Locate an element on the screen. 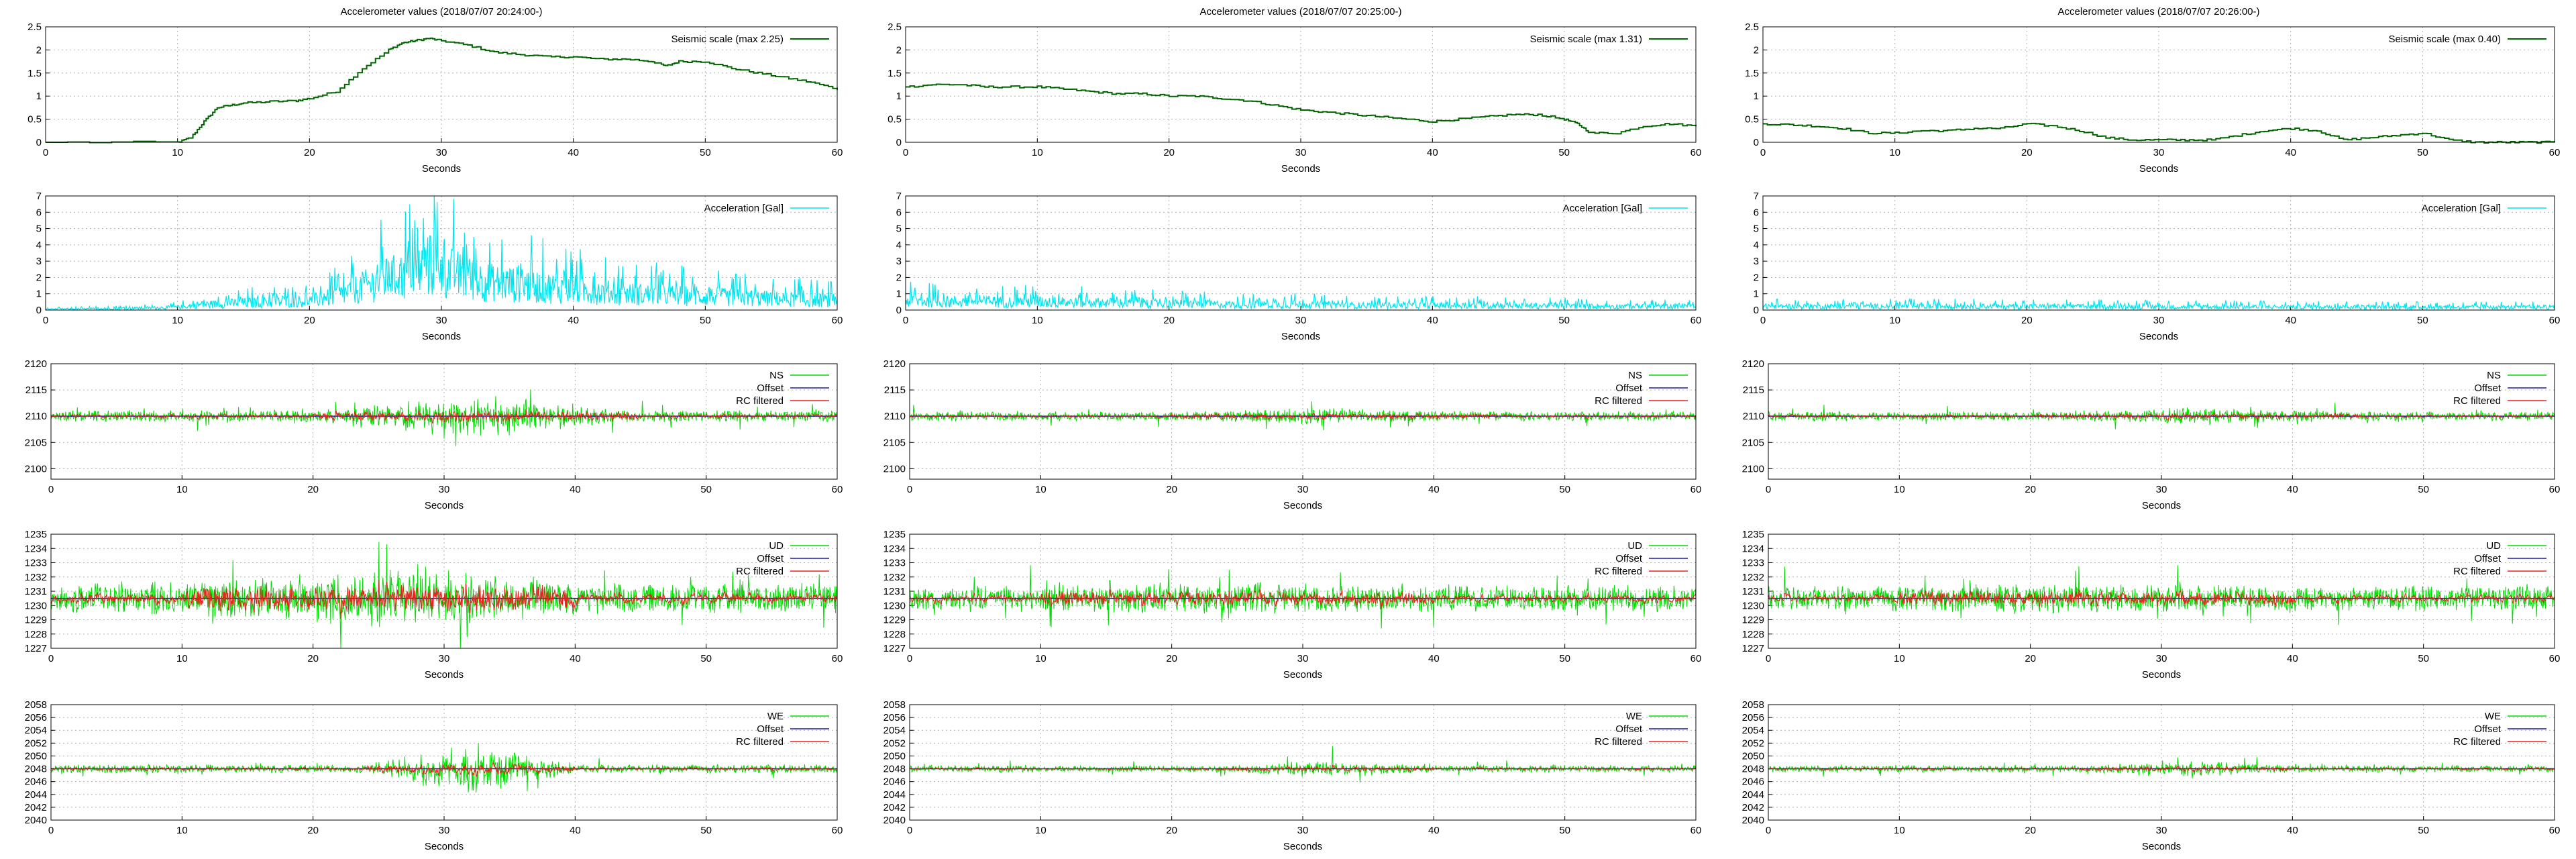  y-tick-label: 2048 is located at coordinates (894, 770).